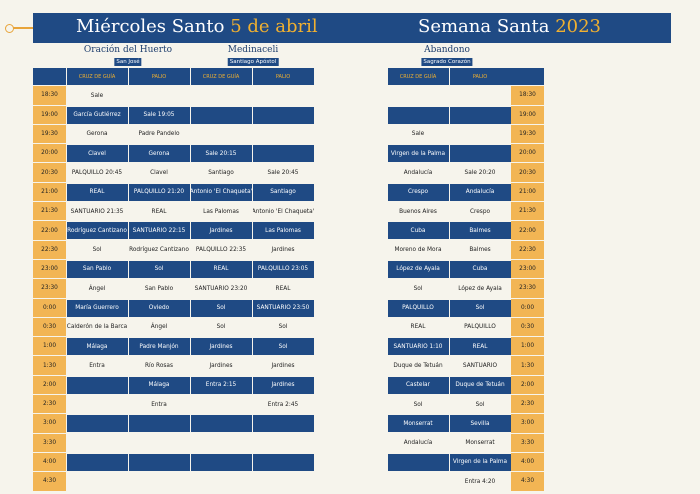 This screenshot has height=494, width=700. What do you see at coordinates (173, 405) in the screenshot?
I see `table-row: 2:30 Entra Entra 2:45` at bounding box center [173, 405].